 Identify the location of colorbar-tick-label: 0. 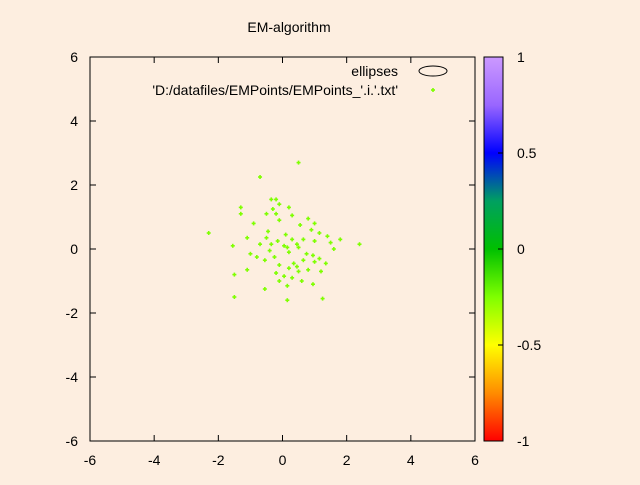
(521, 249).